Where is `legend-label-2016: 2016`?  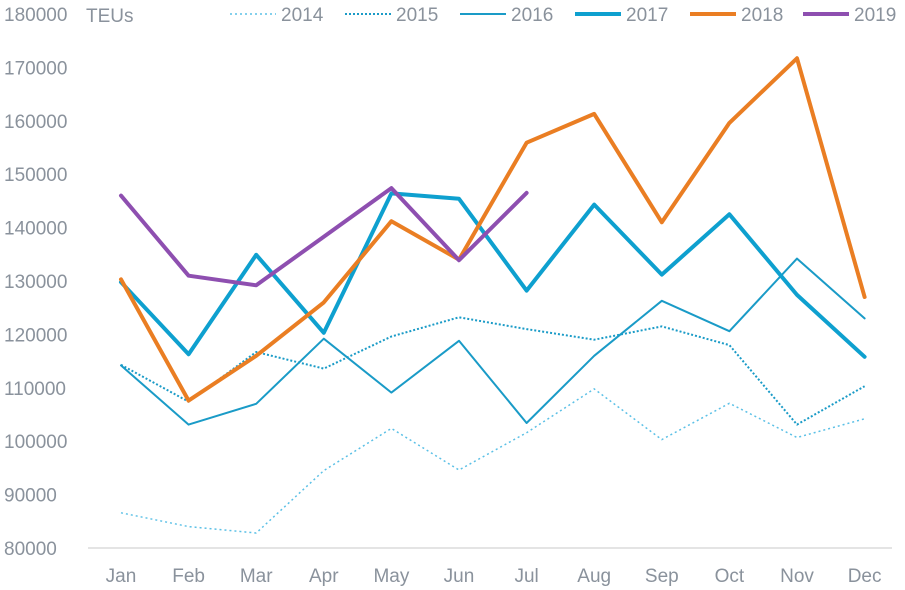
legend-label-2016: 2016 is located at coordinates (532, 15).